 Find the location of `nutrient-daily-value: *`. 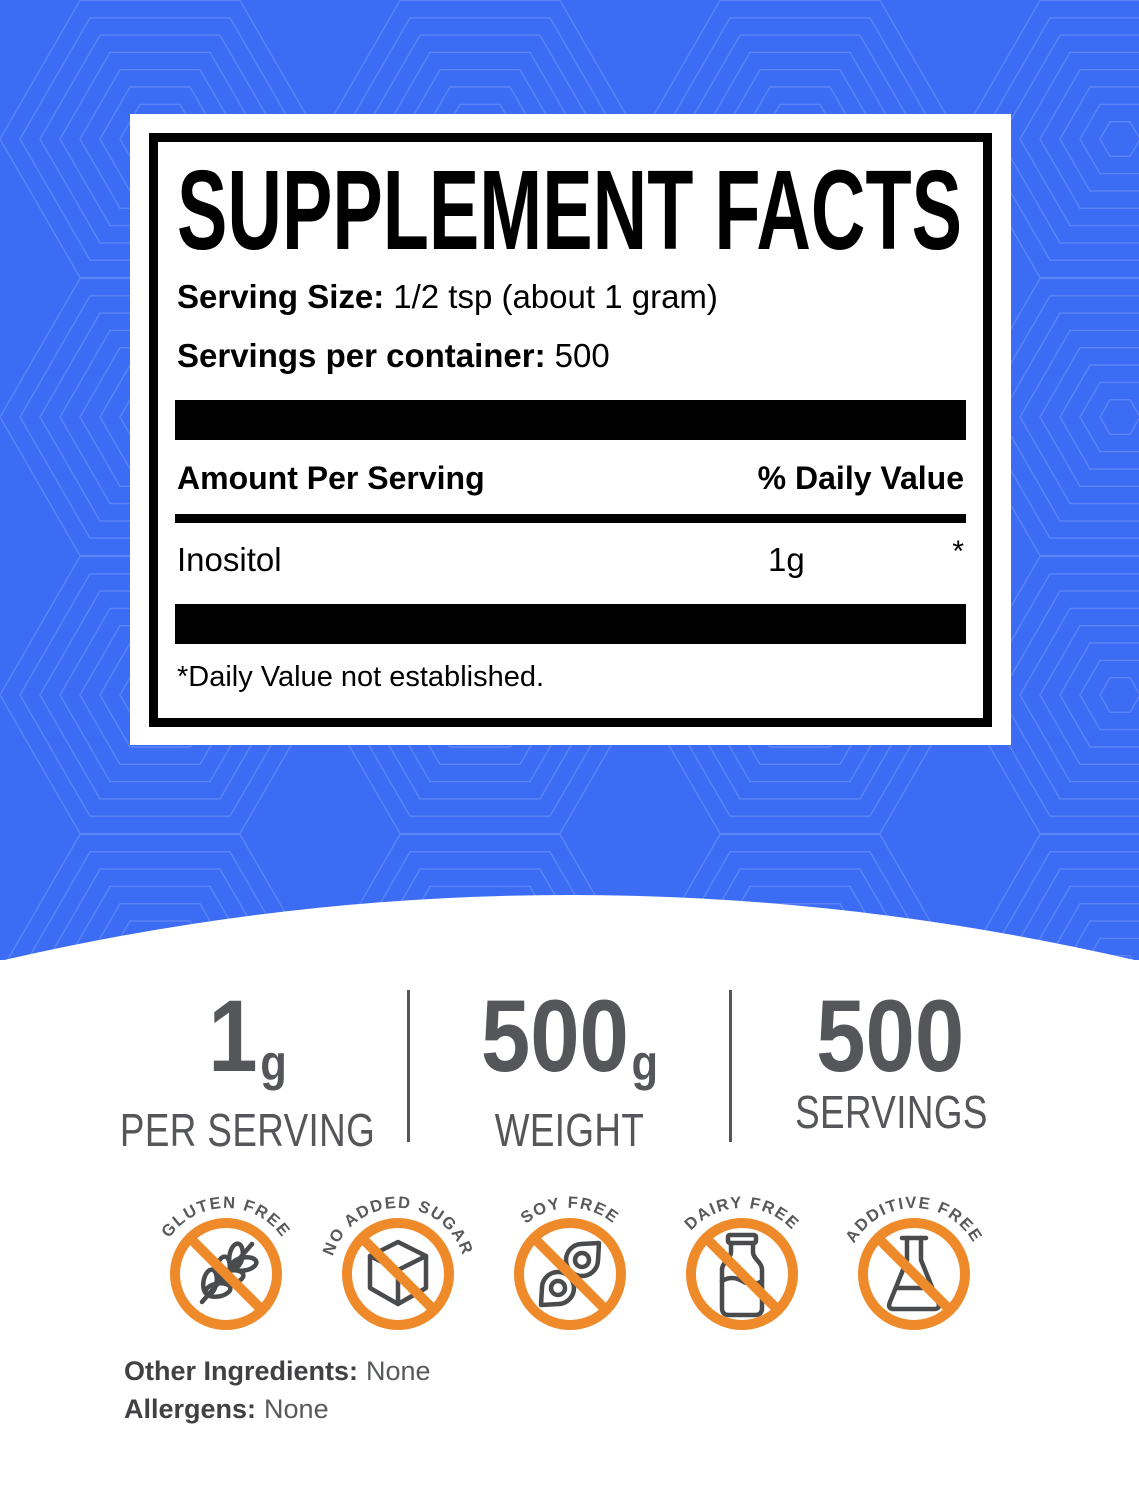

nutrient-daily-value: * is located at coordinates (958, 551).